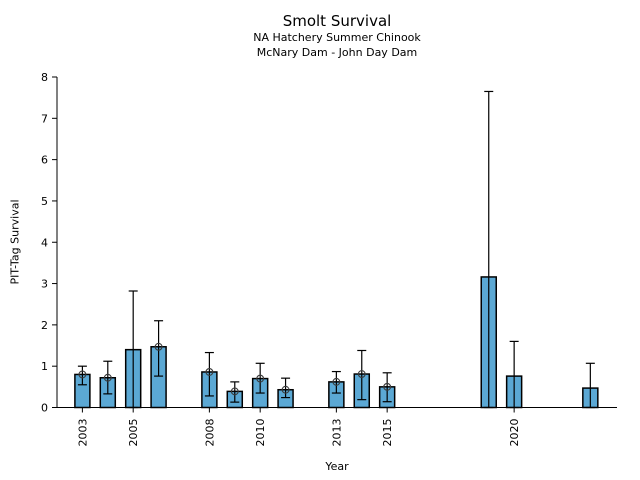 The image size is (640, 480). I want to click on x-tick-label-2015: 2015, so click(387, 433).